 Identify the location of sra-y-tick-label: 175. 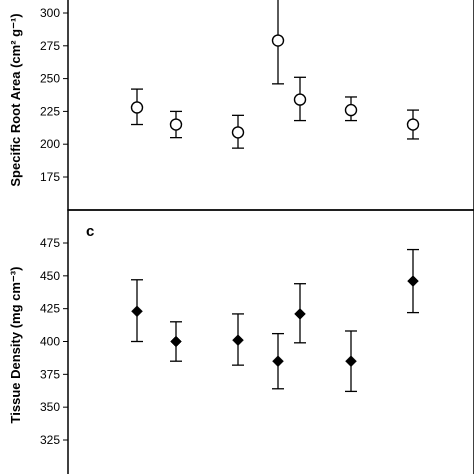
(50, 177).